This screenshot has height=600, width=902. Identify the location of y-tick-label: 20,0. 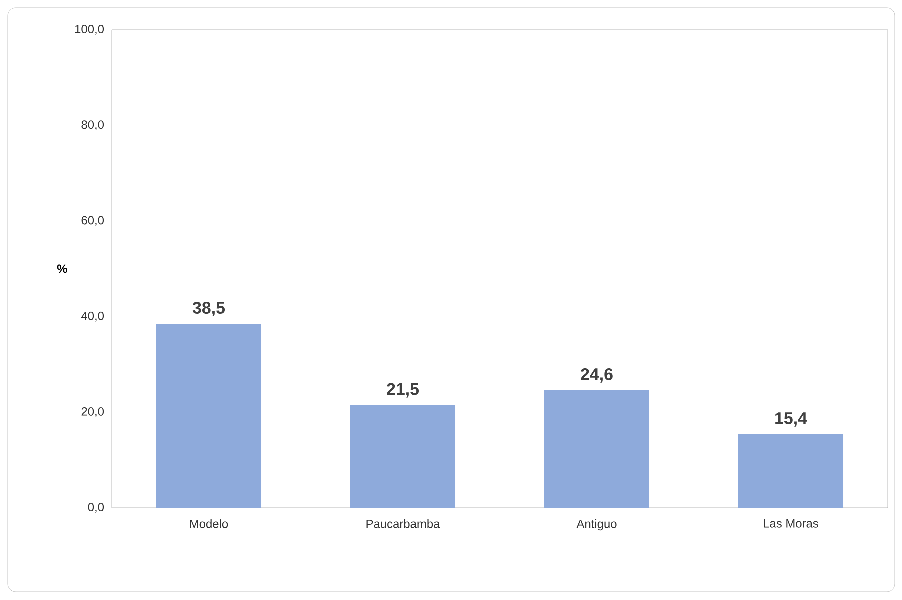
(93, 412).